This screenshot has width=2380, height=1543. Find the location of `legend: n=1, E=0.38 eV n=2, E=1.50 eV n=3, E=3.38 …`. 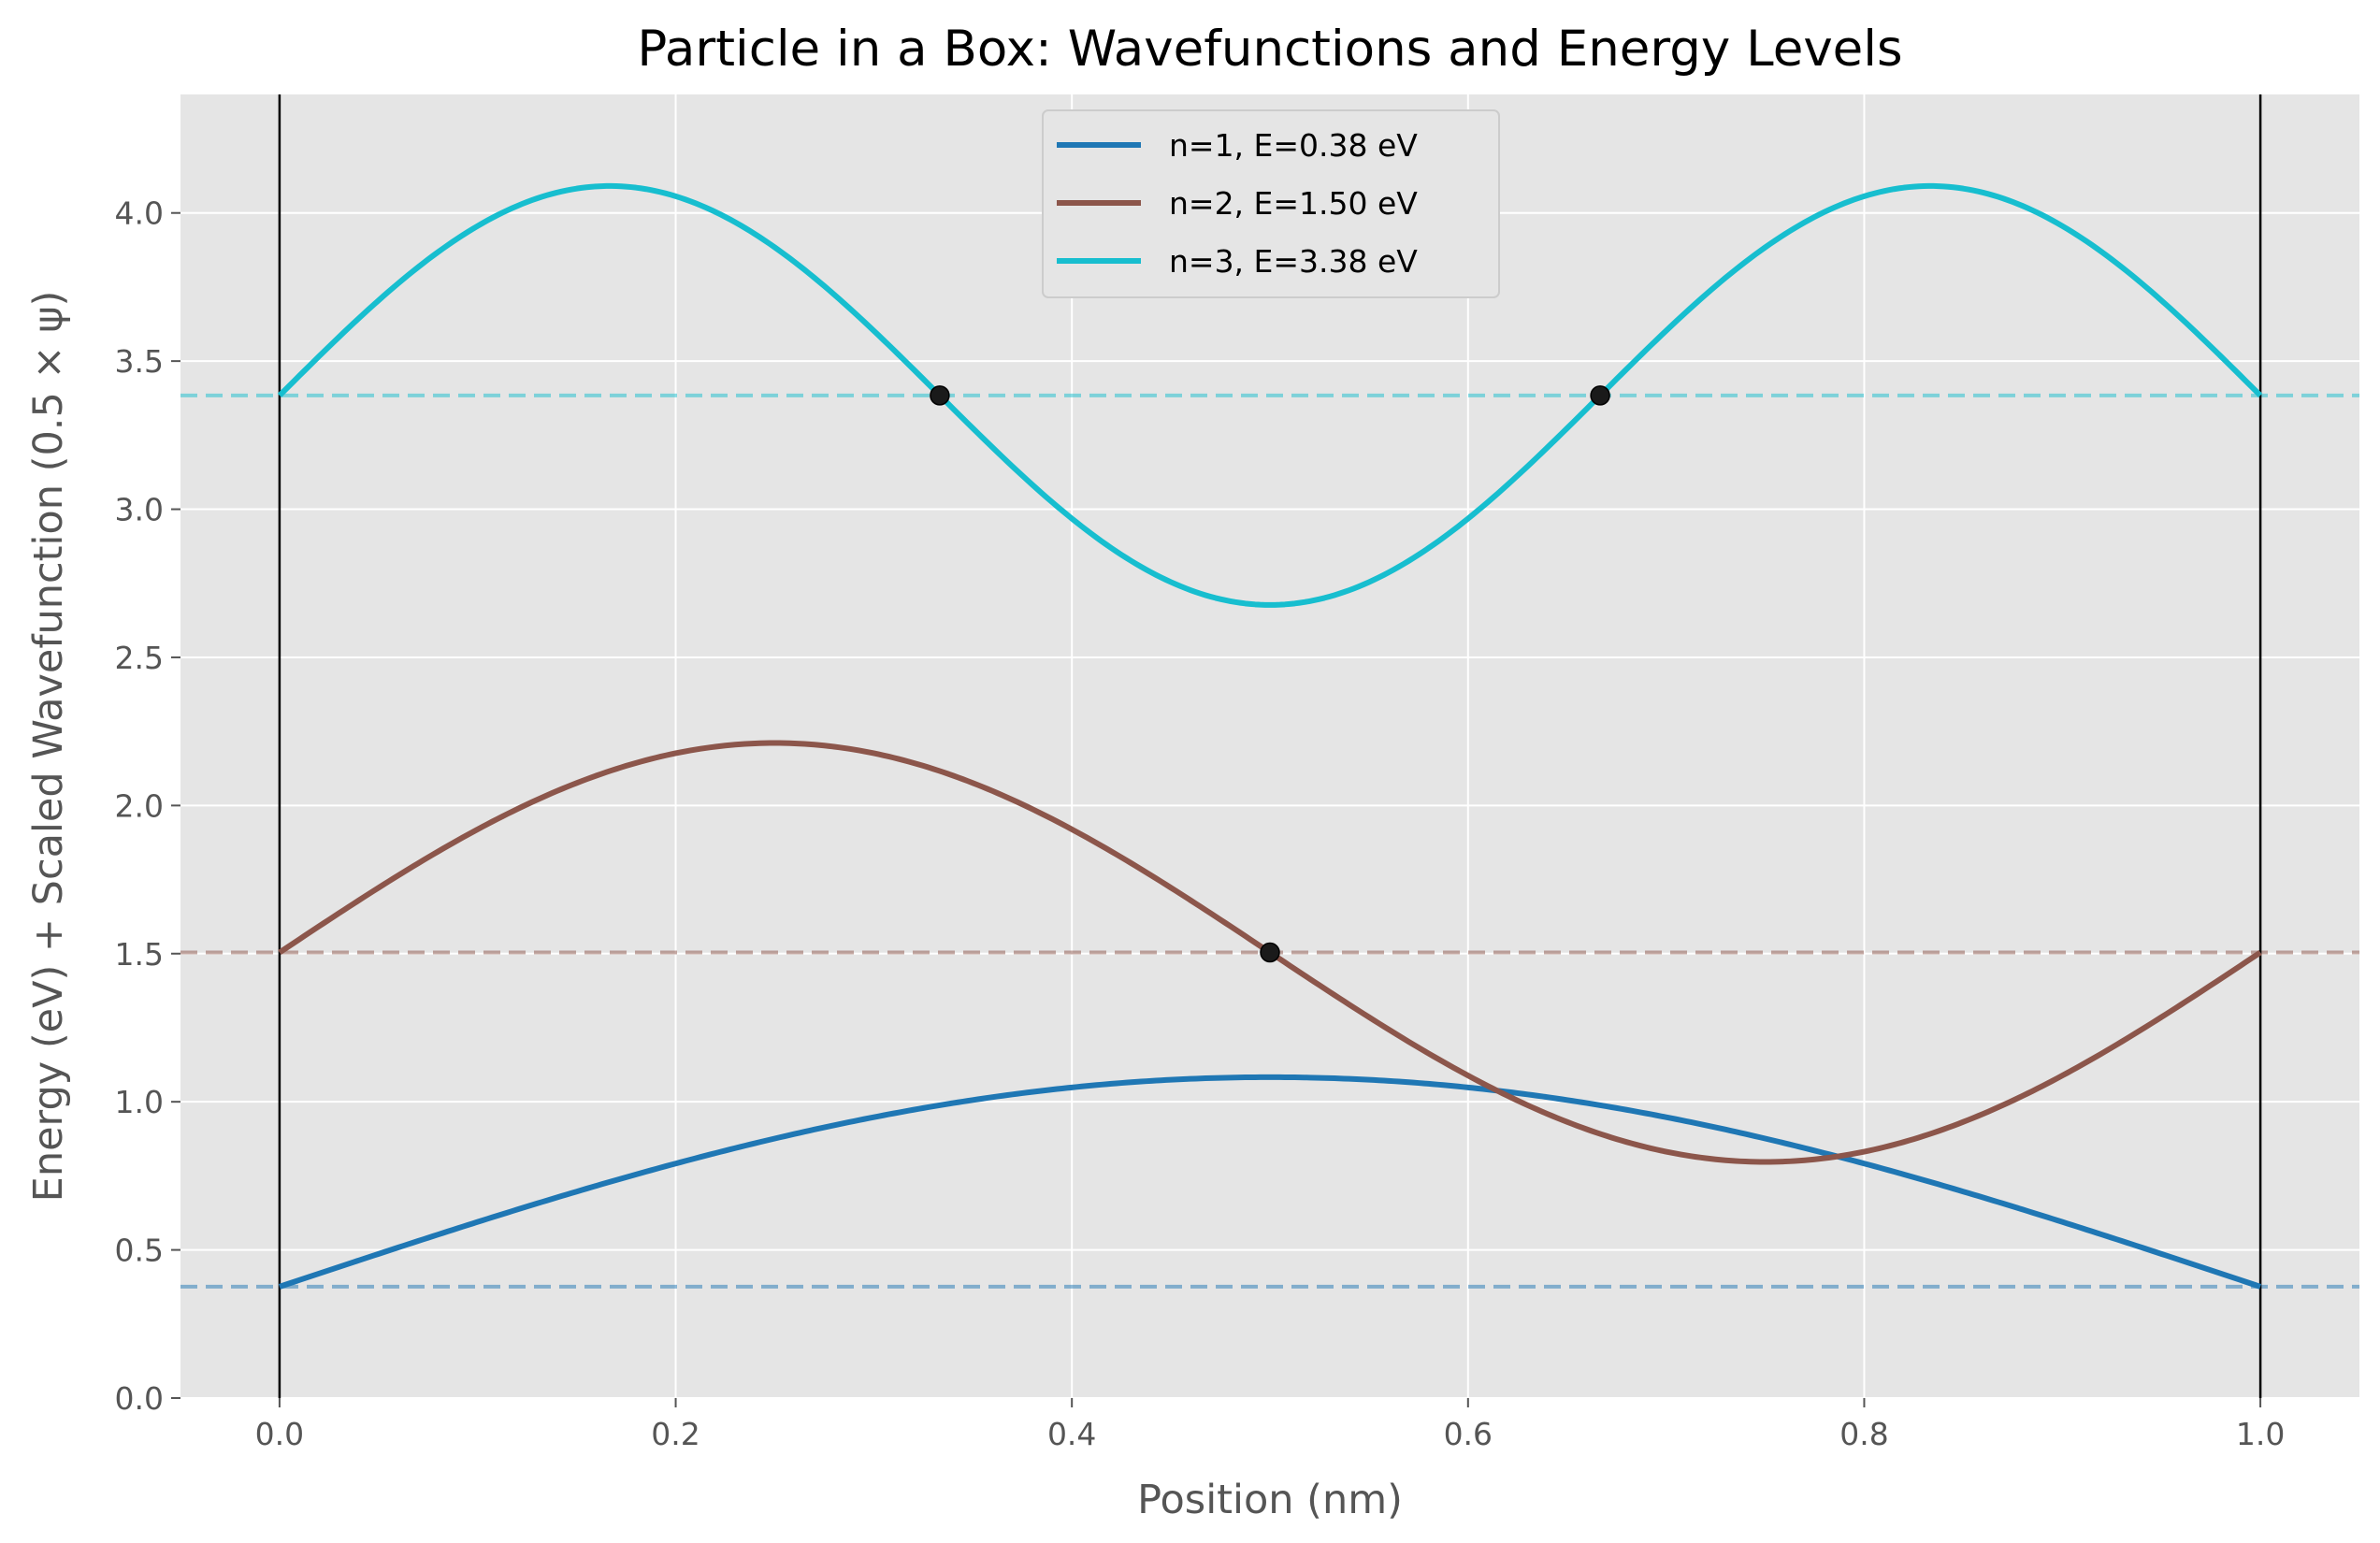

legend: n=1, E=0.38 eV n=2, E=1.50 eV n=3, E=3.38 … is located at coordinates (1271, 203).